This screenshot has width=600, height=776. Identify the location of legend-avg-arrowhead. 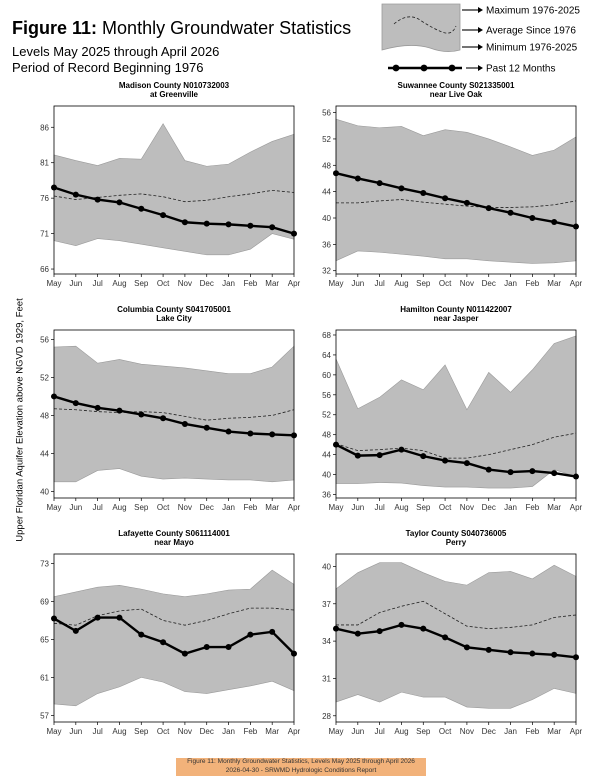
(480, 30).